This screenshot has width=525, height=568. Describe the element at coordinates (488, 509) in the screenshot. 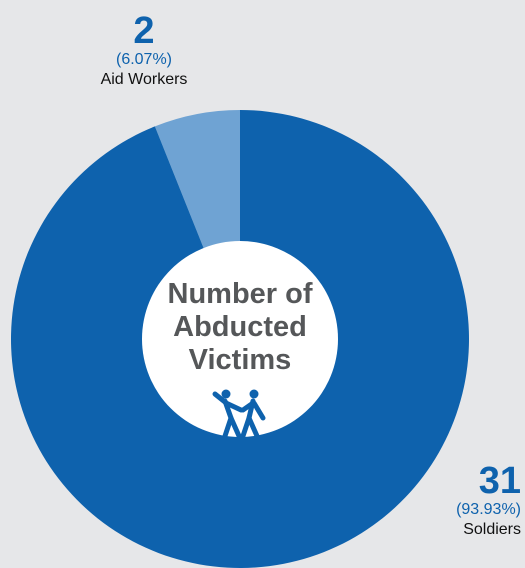

I see `slice-percent: (93.93%)` at that location.